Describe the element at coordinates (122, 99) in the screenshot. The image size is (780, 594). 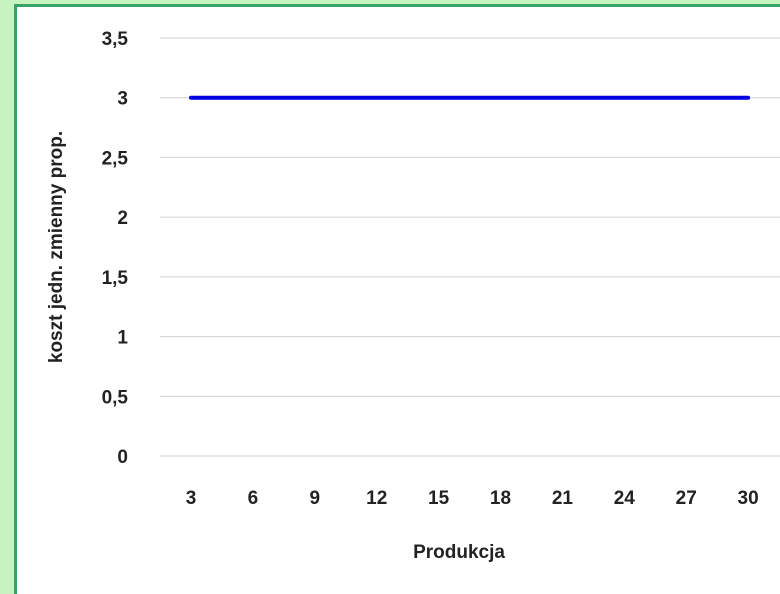
I see `y-tick-label: 3` at that location.